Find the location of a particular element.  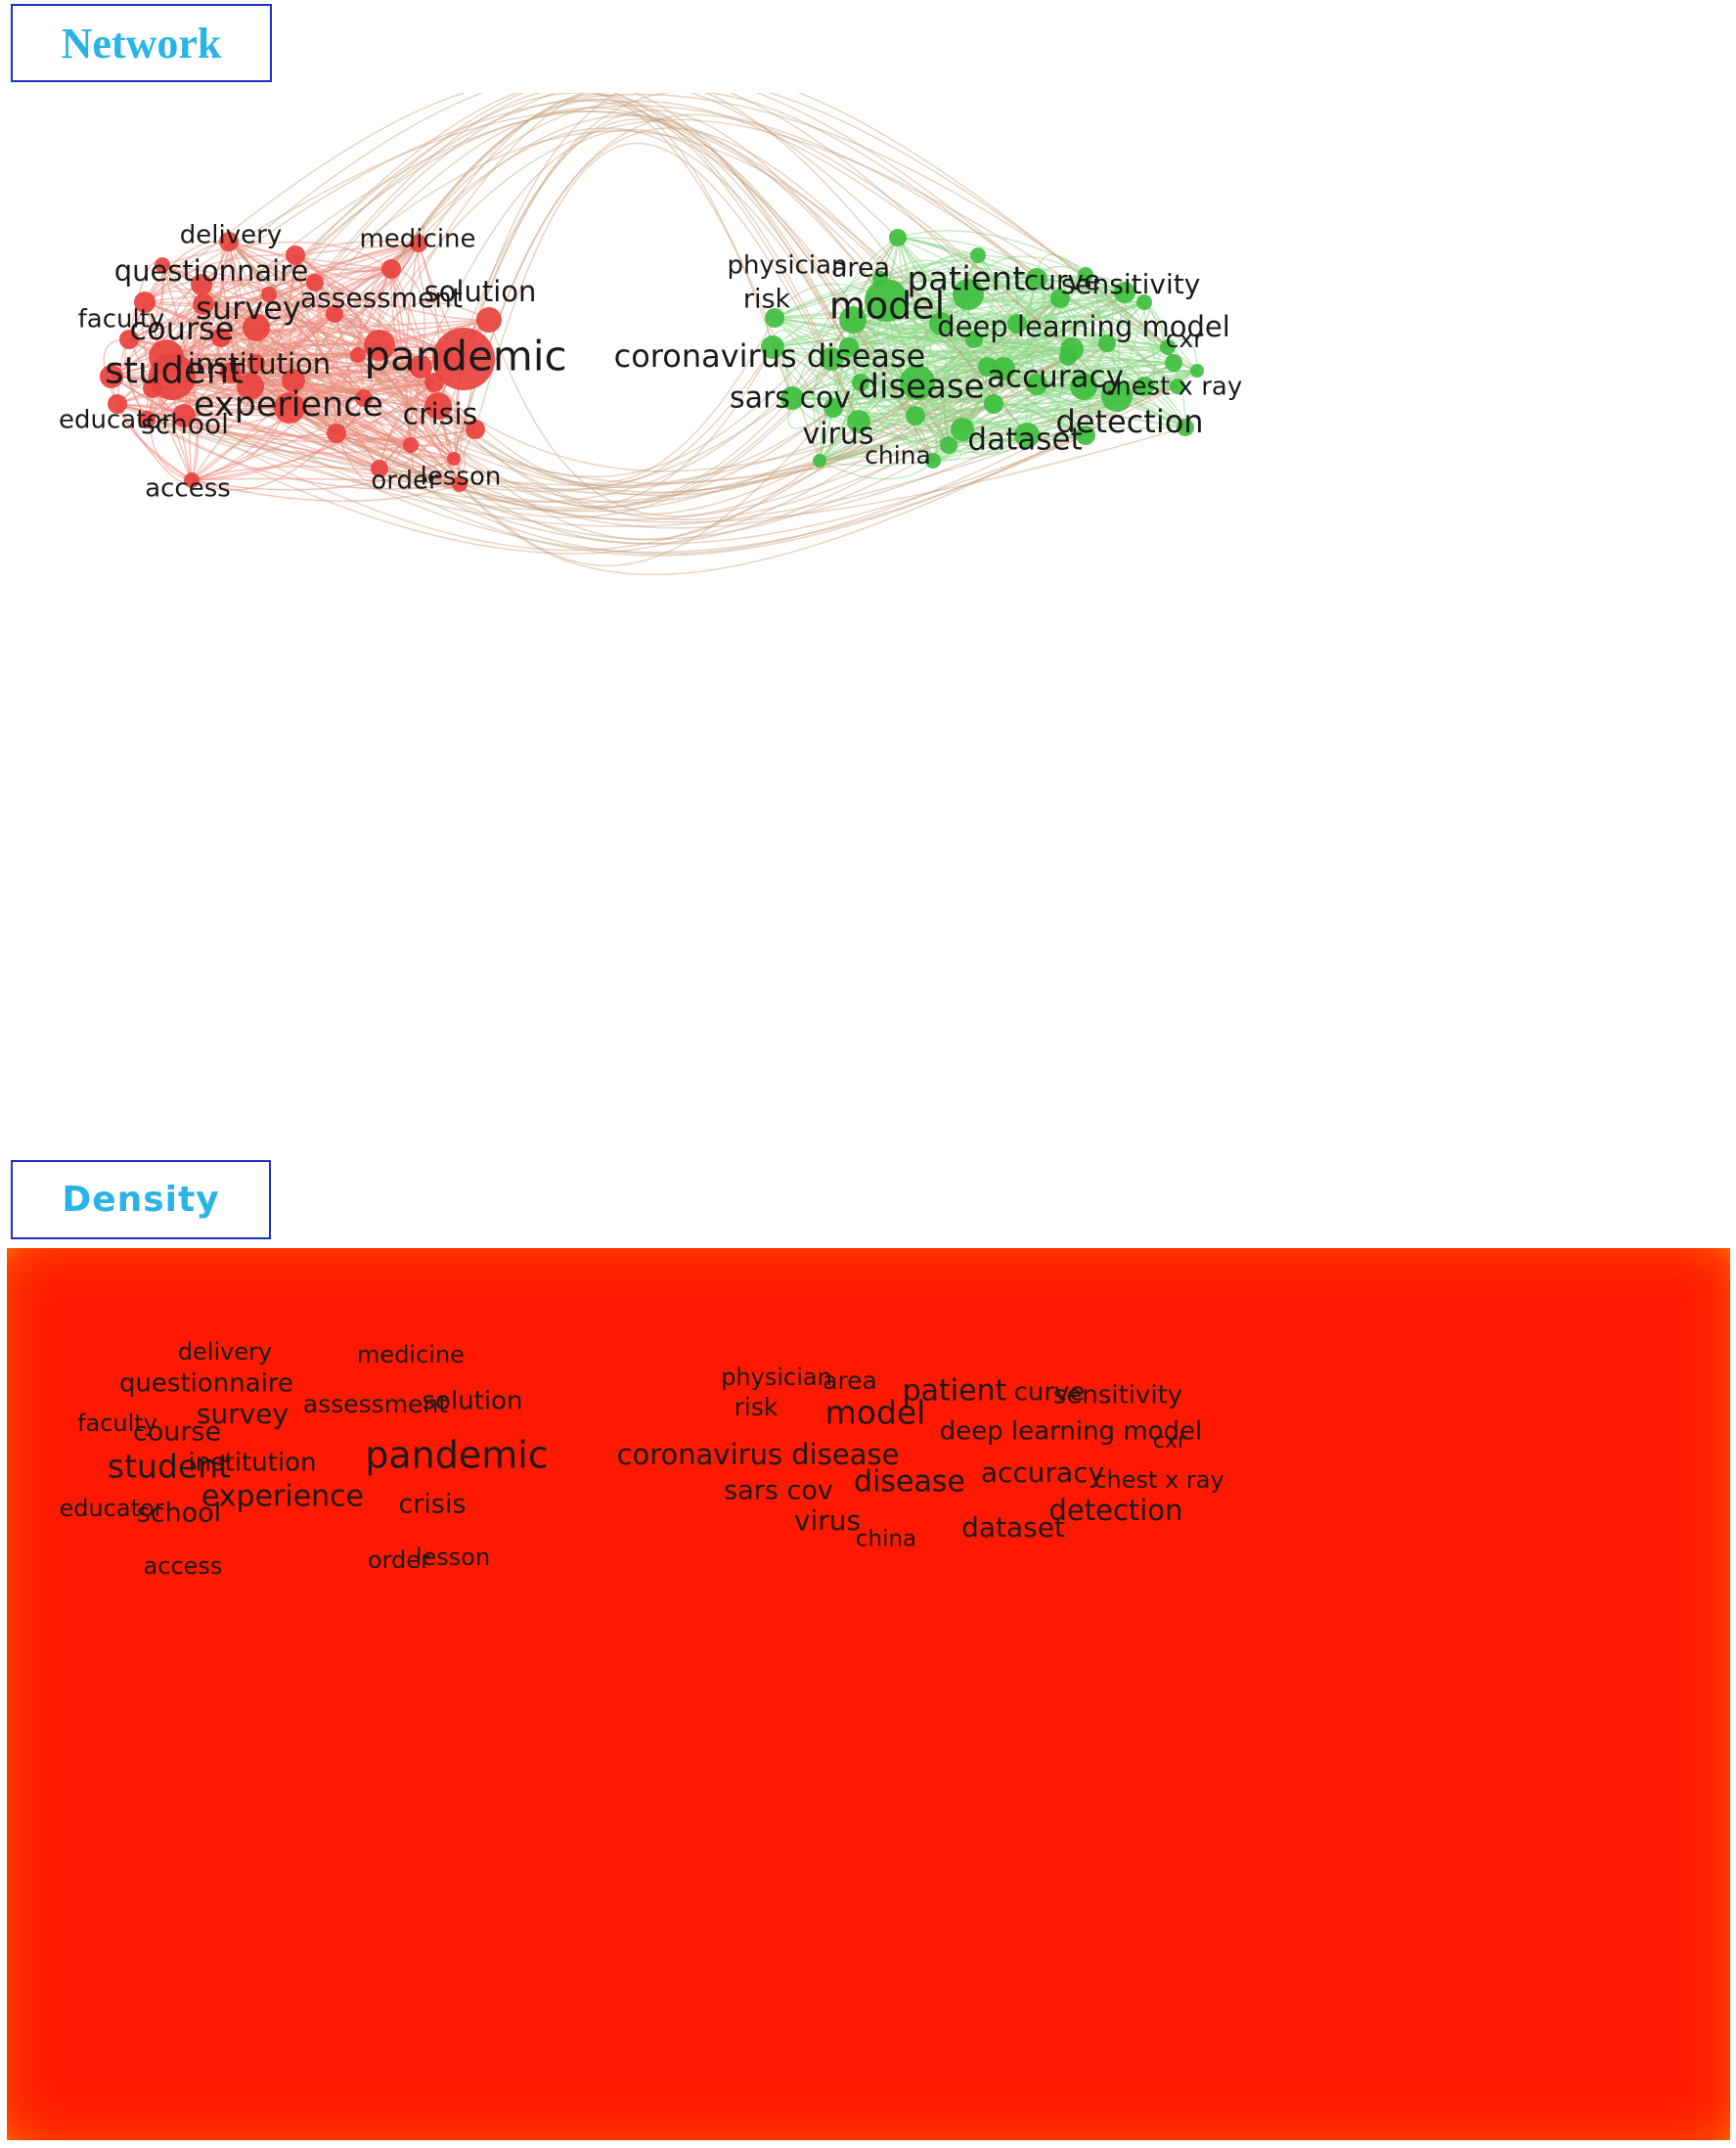

network-node-coronavirus-disease is located at coordinates (831, 359).